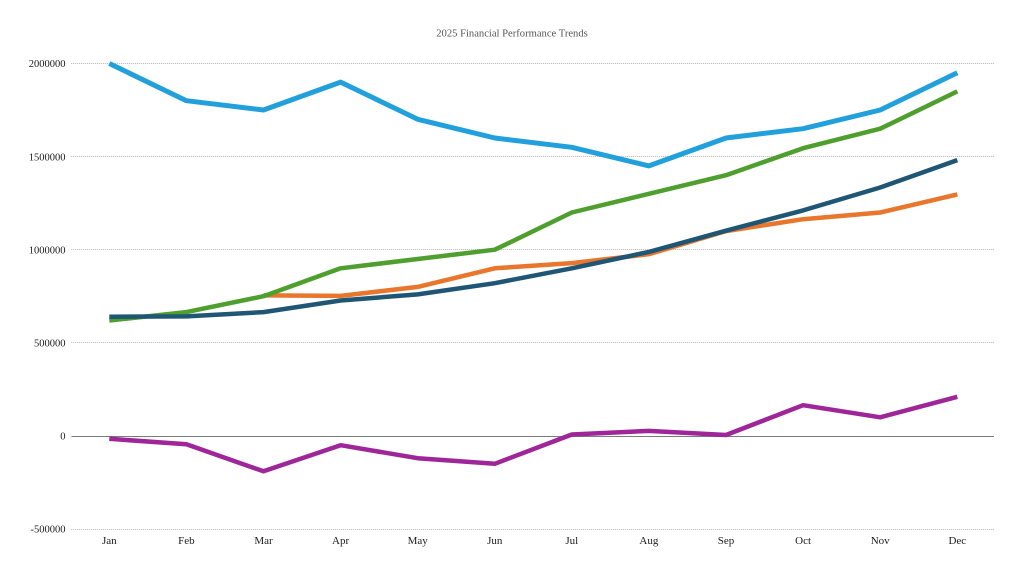 The height and width of the screenshot is (574, 1024). I want to click on svg-text: Oct, so click(803, 541).